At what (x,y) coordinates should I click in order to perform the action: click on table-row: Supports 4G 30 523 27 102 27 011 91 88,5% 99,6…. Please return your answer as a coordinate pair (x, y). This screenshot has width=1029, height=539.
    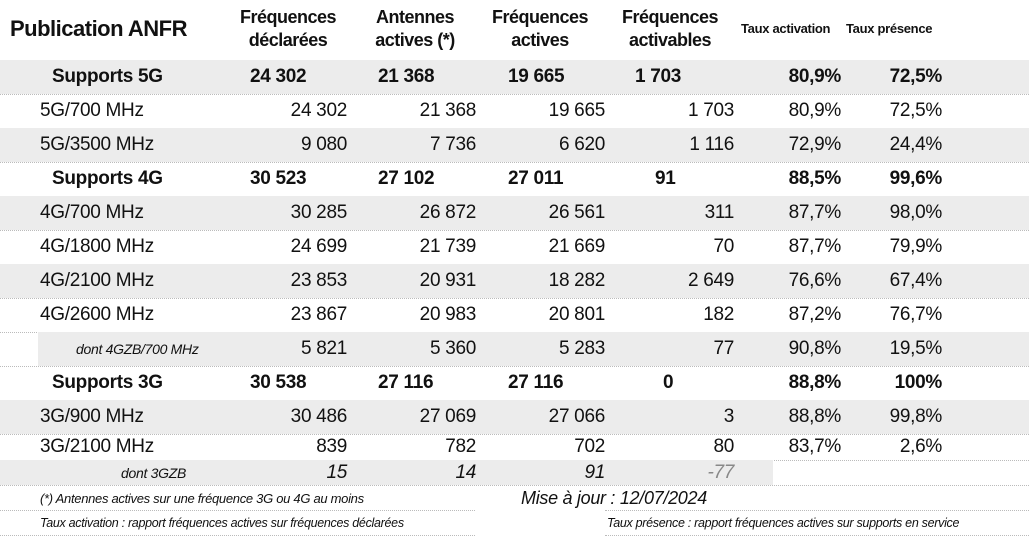
    Looking at the image, I should click on (514, 179).